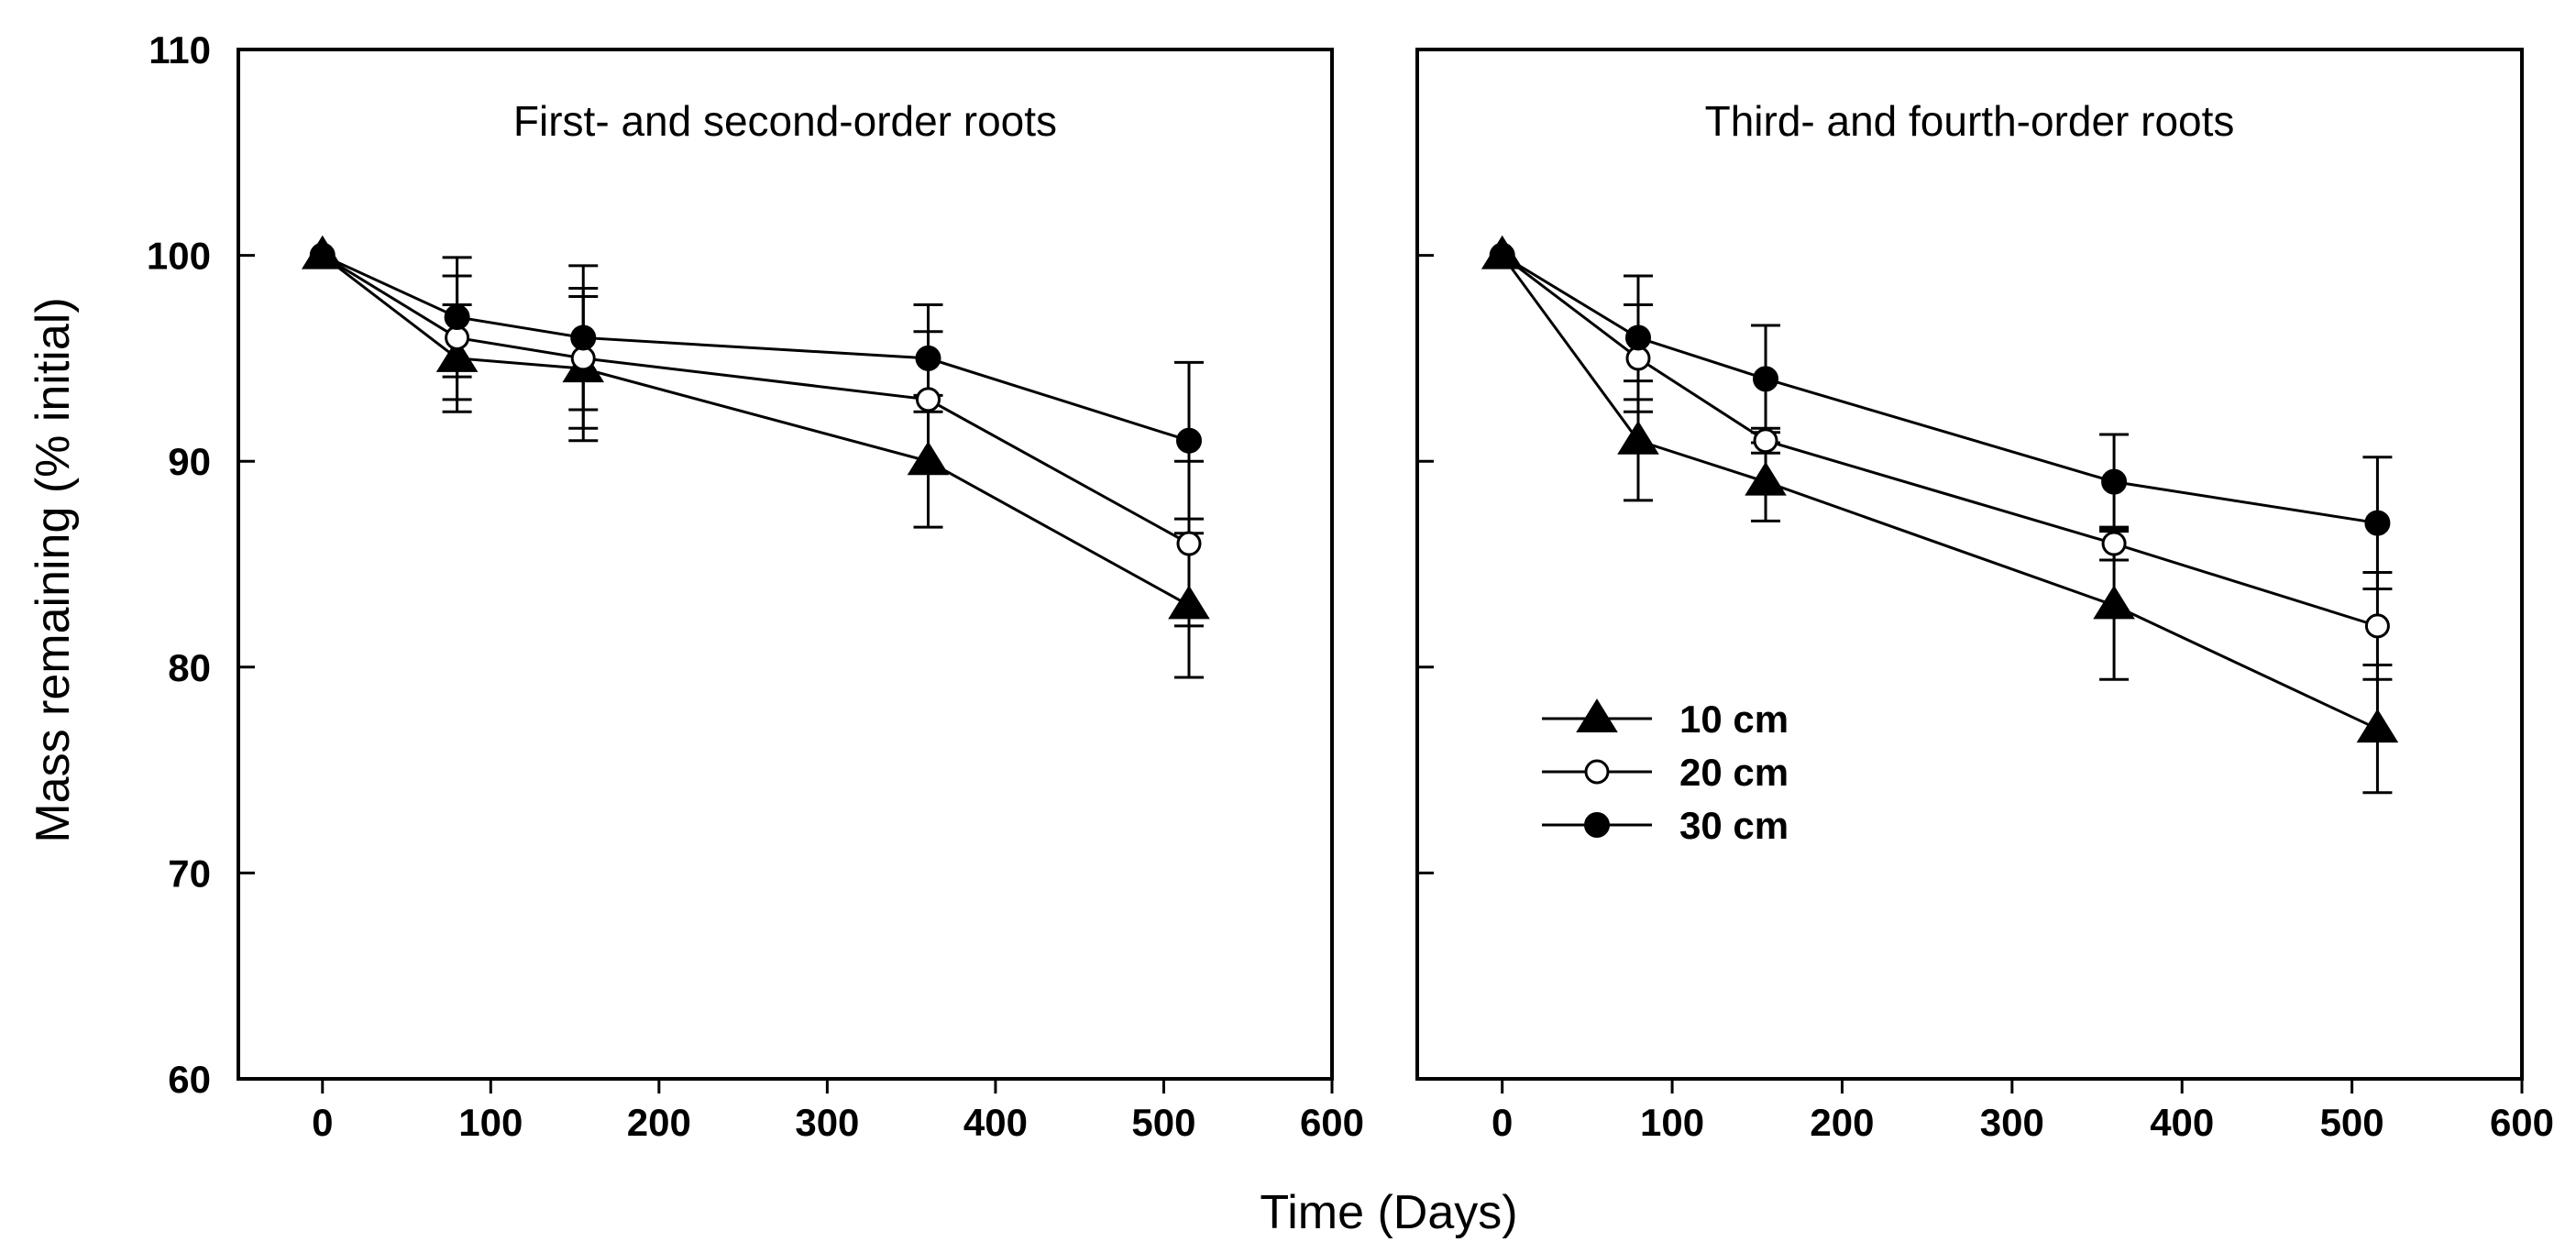 This screenshot has width=2576, height=1253. Describe the element at coordinates (189, 461) in the screenshot. I see `y-tick-label: 90` at that location.